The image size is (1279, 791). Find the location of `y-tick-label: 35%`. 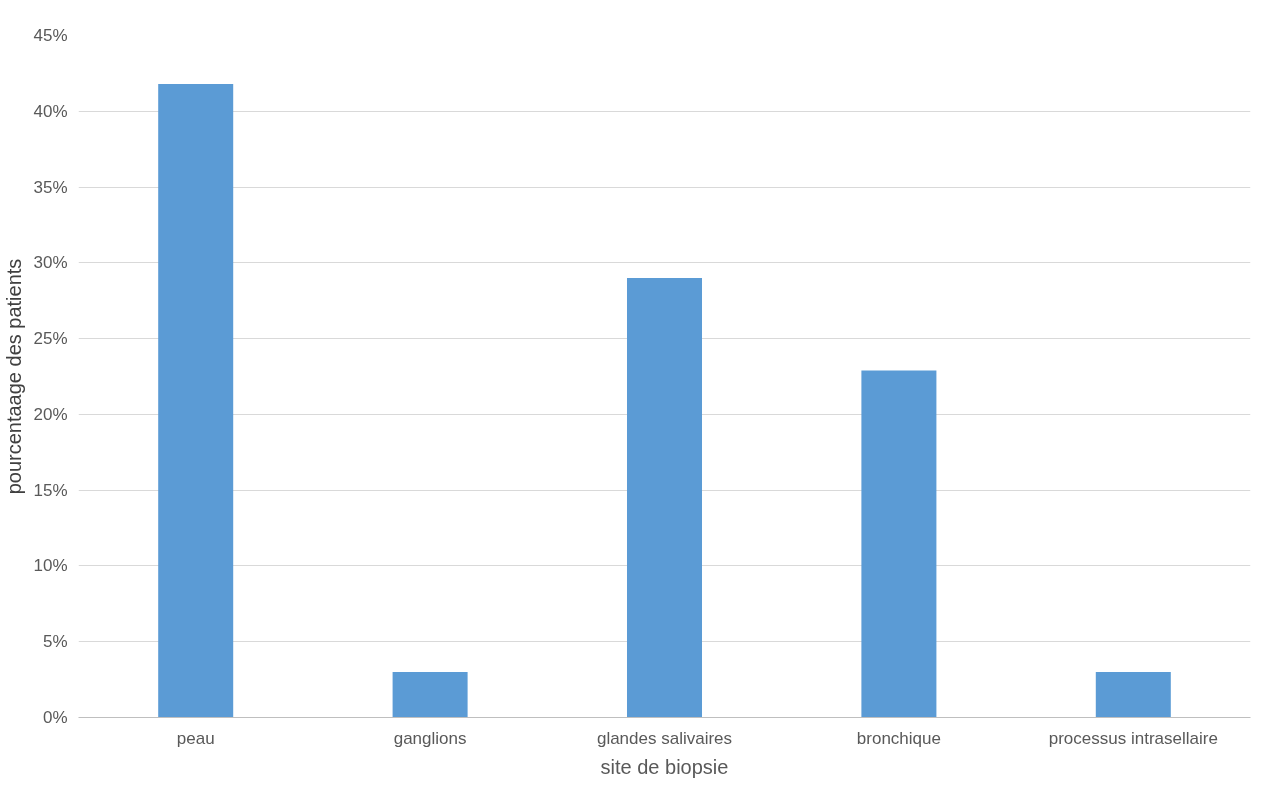

y-tick-label: 35% is located at coordinates (50, 187).